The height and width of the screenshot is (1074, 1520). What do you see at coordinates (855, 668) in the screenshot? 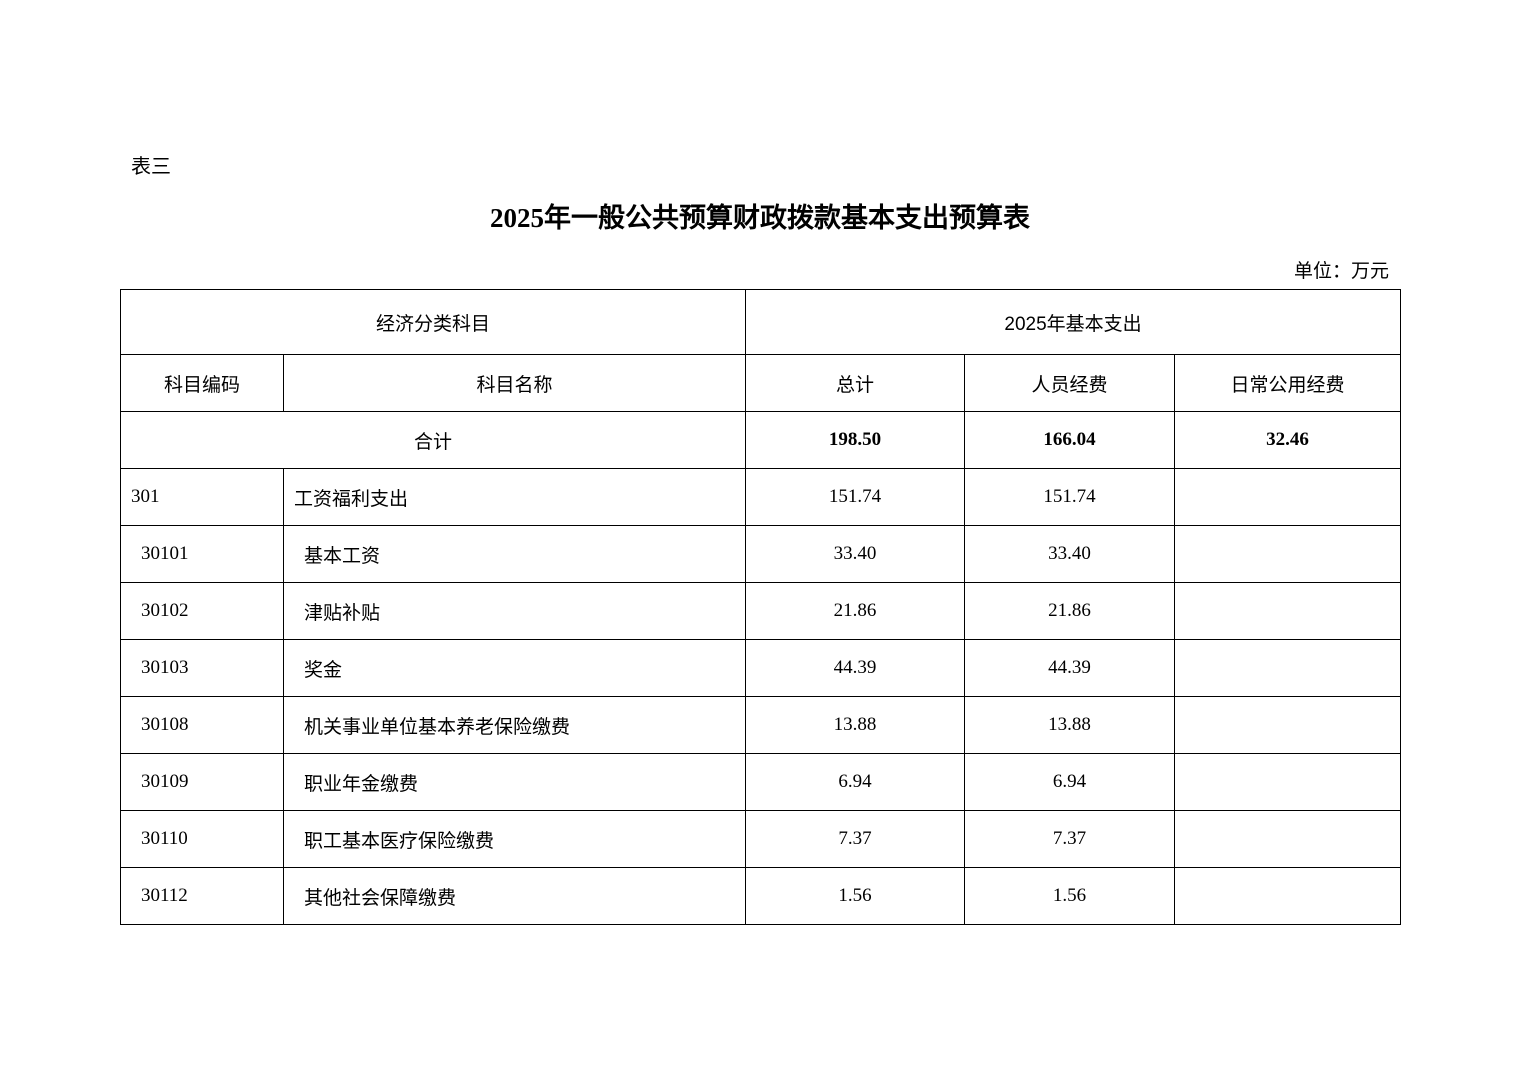
I see `row-total: 44.39` at bounding box center [855, 668].